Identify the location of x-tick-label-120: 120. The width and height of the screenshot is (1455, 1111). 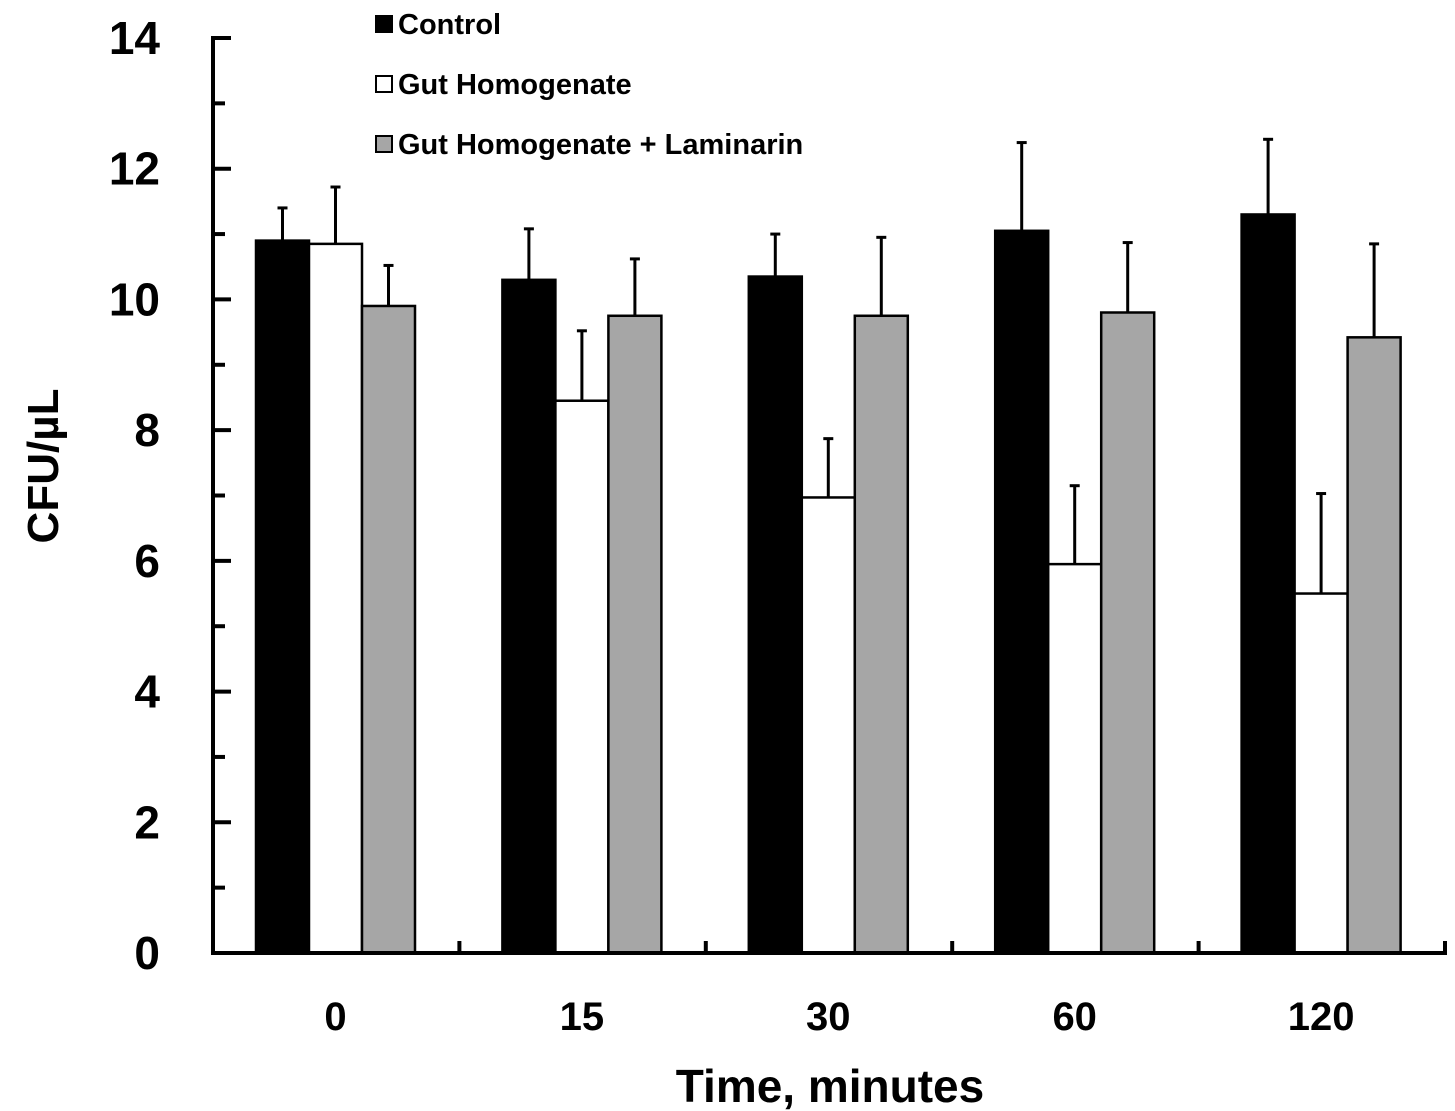
(1321, 1017).